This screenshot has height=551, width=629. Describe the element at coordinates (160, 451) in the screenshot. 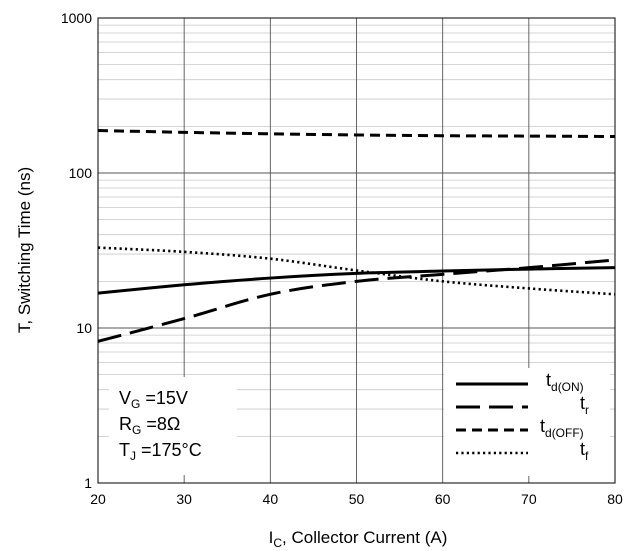

I see `condition-label: TJ =175°C` at that location.